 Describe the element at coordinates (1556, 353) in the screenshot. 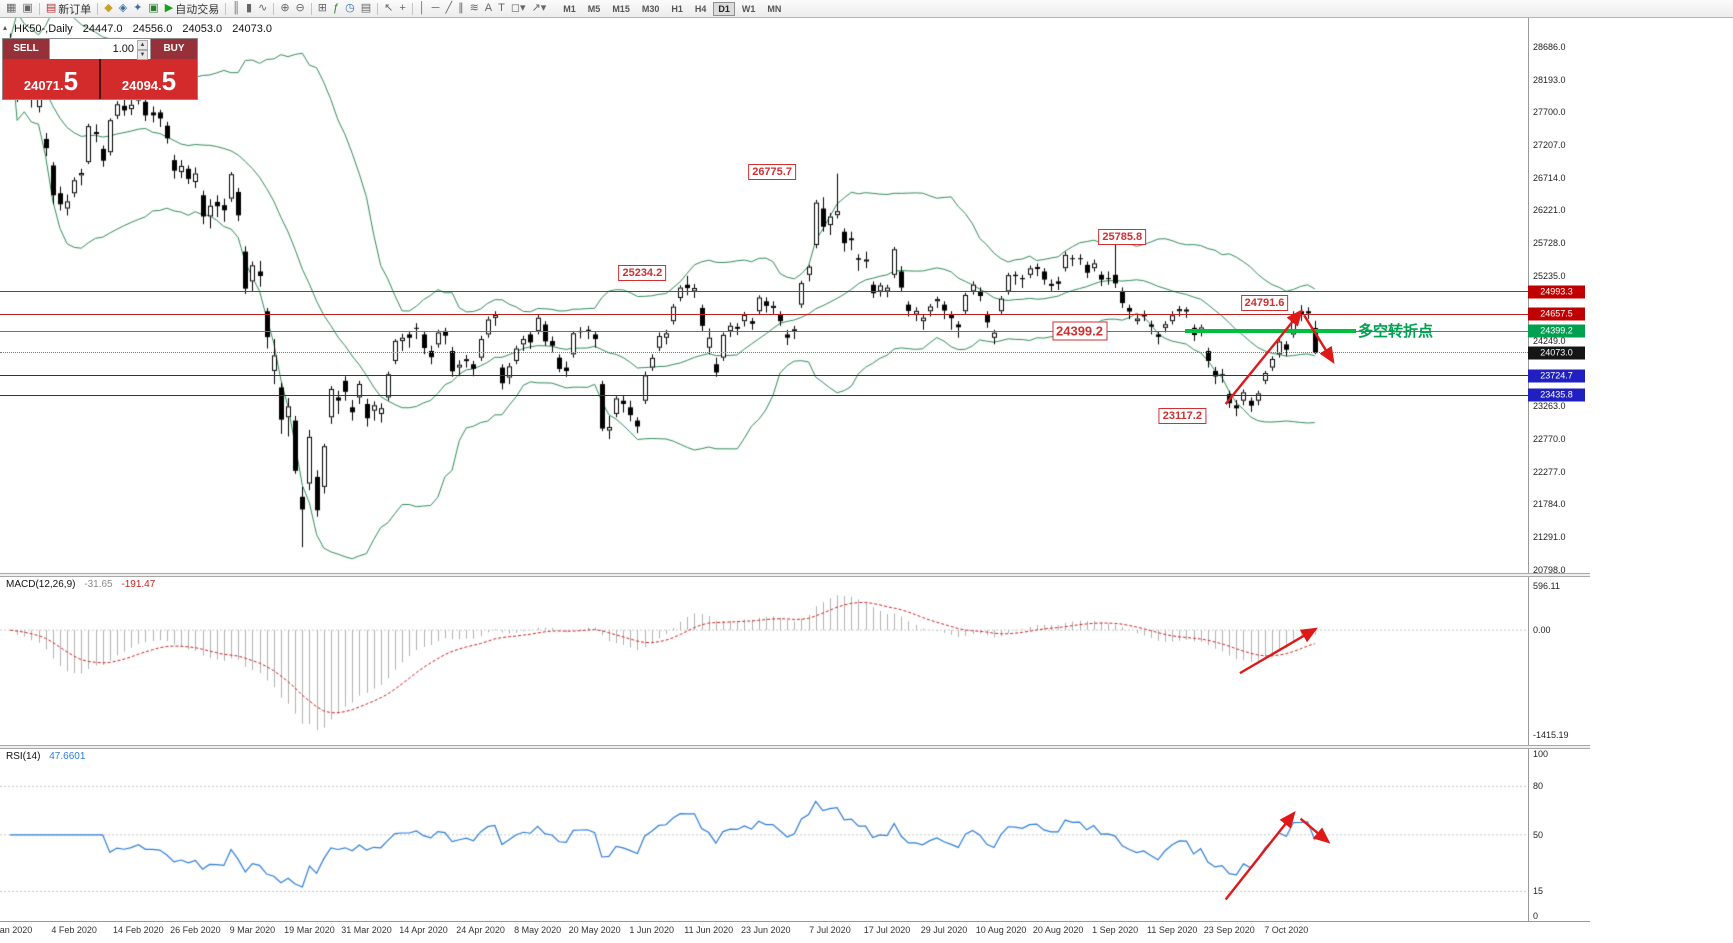

I see `price-tag: 24073.0` at that location.